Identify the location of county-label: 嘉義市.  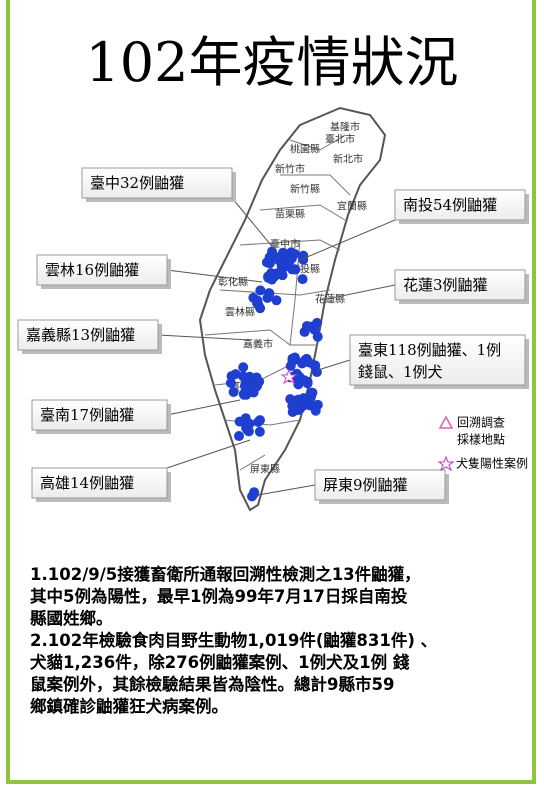
(258, 344).